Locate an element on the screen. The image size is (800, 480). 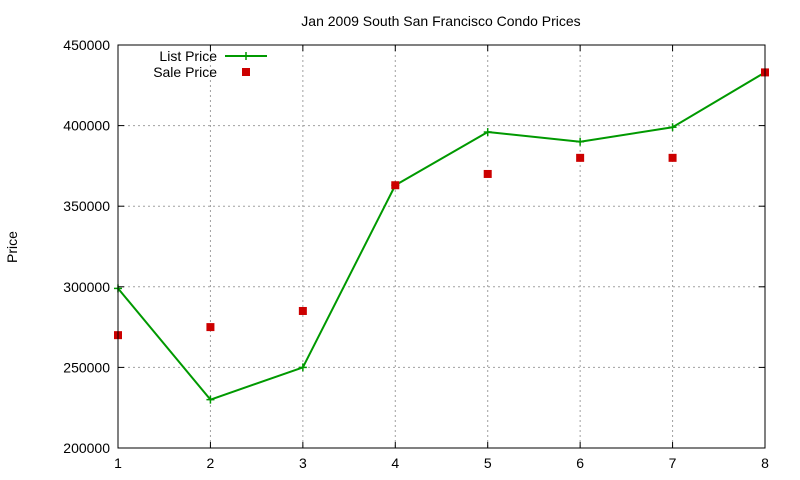
y-tick-label: 250000 is located at coordinates (86, 367).